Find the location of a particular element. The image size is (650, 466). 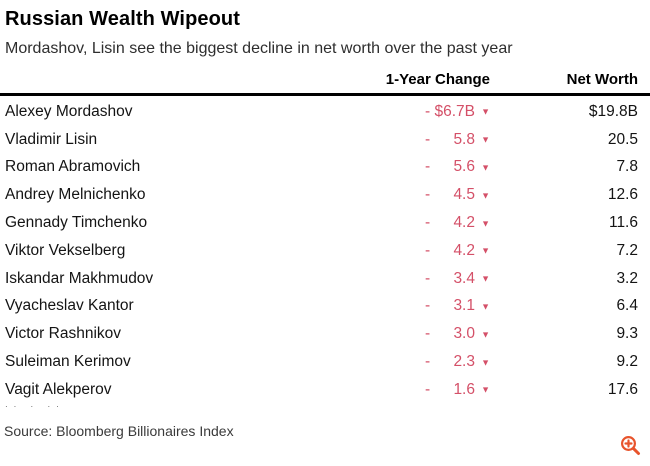

billionaire-name: Iskandar Makhmudov is located at coordinates (79, 278).